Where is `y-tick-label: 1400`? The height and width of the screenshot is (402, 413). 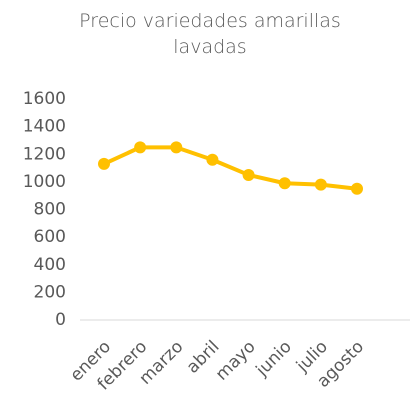
y-tick-label: 1400 is located at coordinates (44, 127).